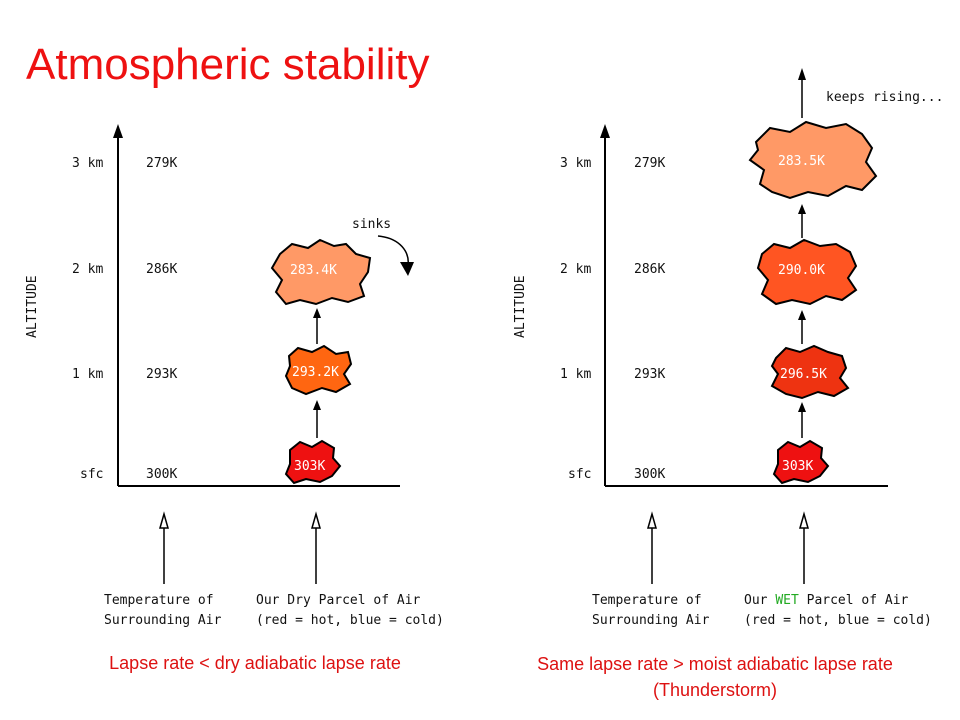 Image resolution: width=960 pixels, height=720 pixels. Describe the element at coordinates (787, 600) in the screenshot. I see `right-parcel-label-wet: WET` at that location.